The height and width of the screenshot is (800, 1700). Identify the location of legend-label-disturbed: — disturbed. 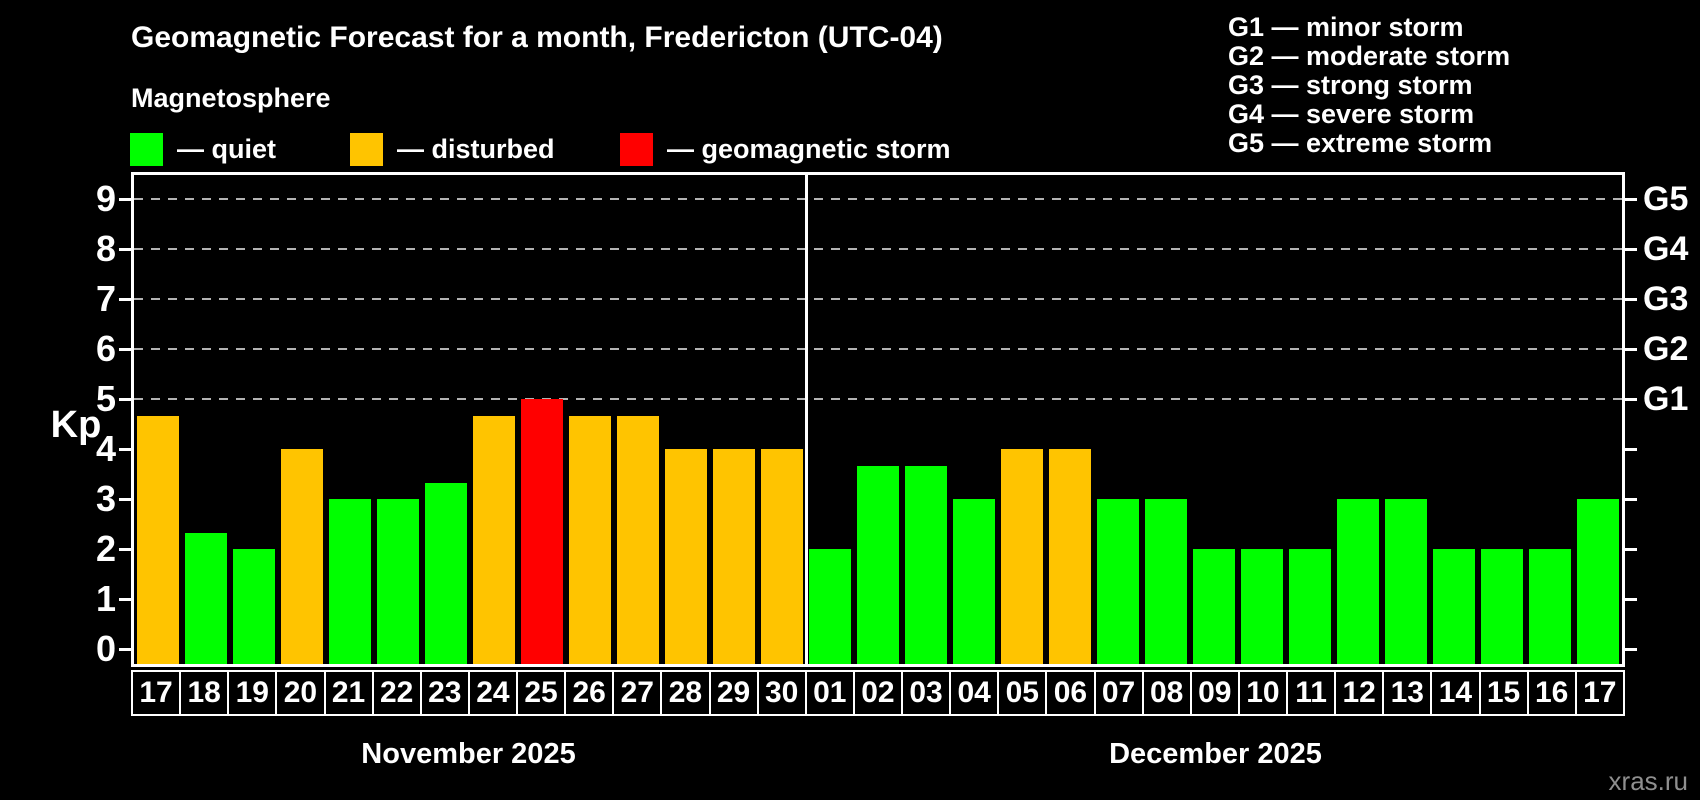
(476, 149).